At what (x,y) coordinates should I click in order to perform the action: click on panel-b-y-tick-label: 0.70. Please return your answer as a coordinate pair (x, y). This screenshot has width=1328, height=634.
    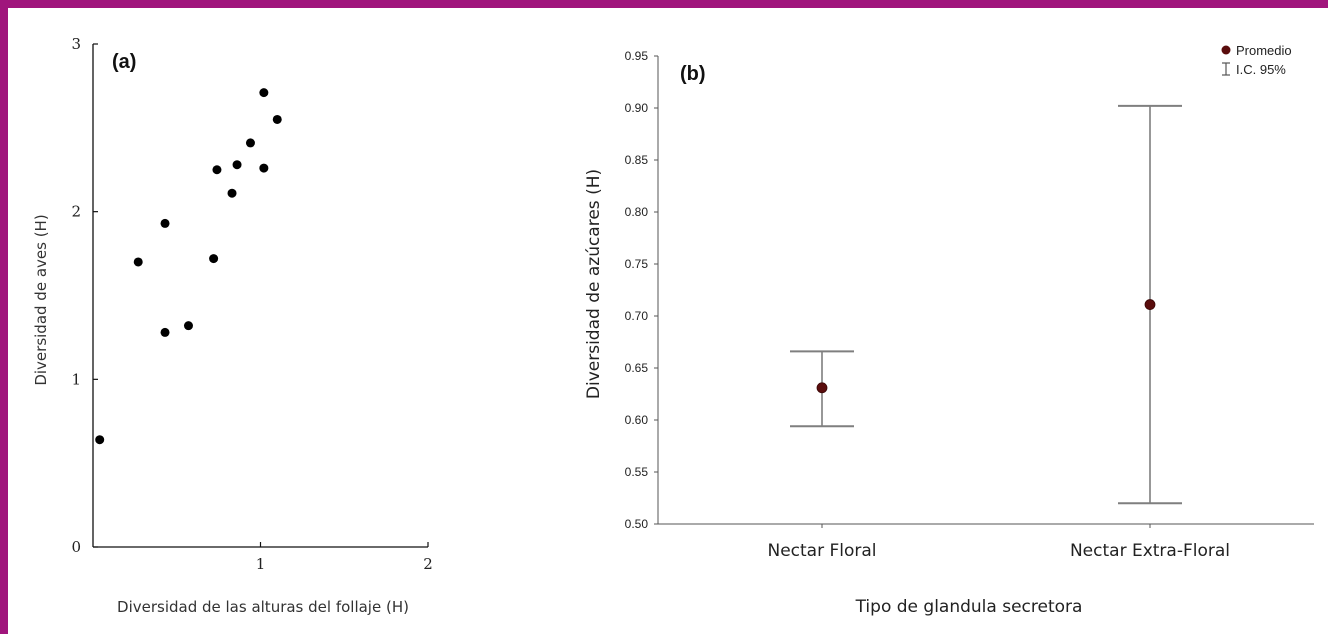
    Looking at the image, I should click on (637, 316).